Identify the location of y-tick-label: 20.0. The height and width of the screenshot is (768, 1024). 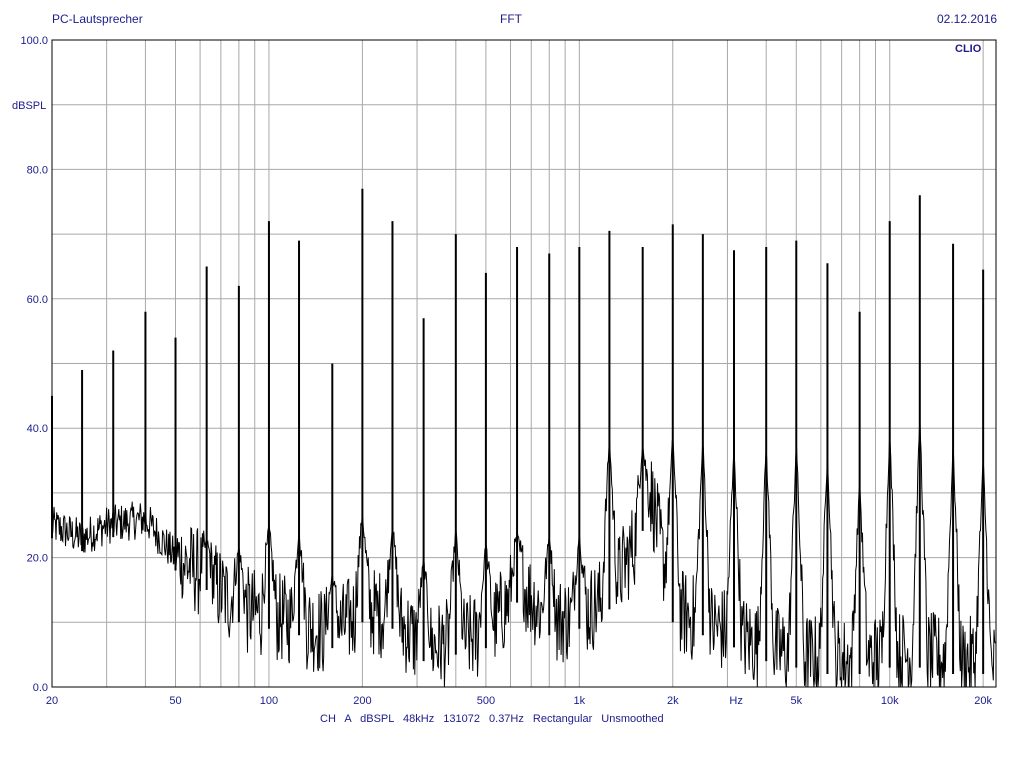
(37, 559).